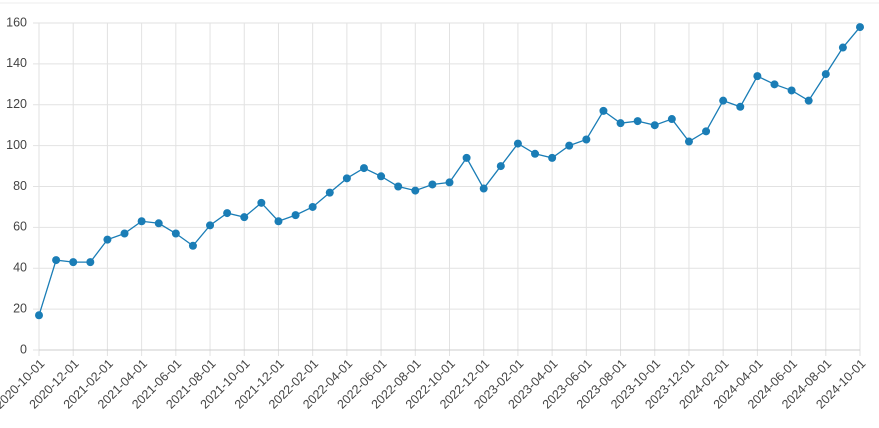 This screenshot has height=428, width=879. What do you see at coordinates (23, 349) in the screenshot?
I see `y-tick-label: 0` at bounding box center [23, 349].